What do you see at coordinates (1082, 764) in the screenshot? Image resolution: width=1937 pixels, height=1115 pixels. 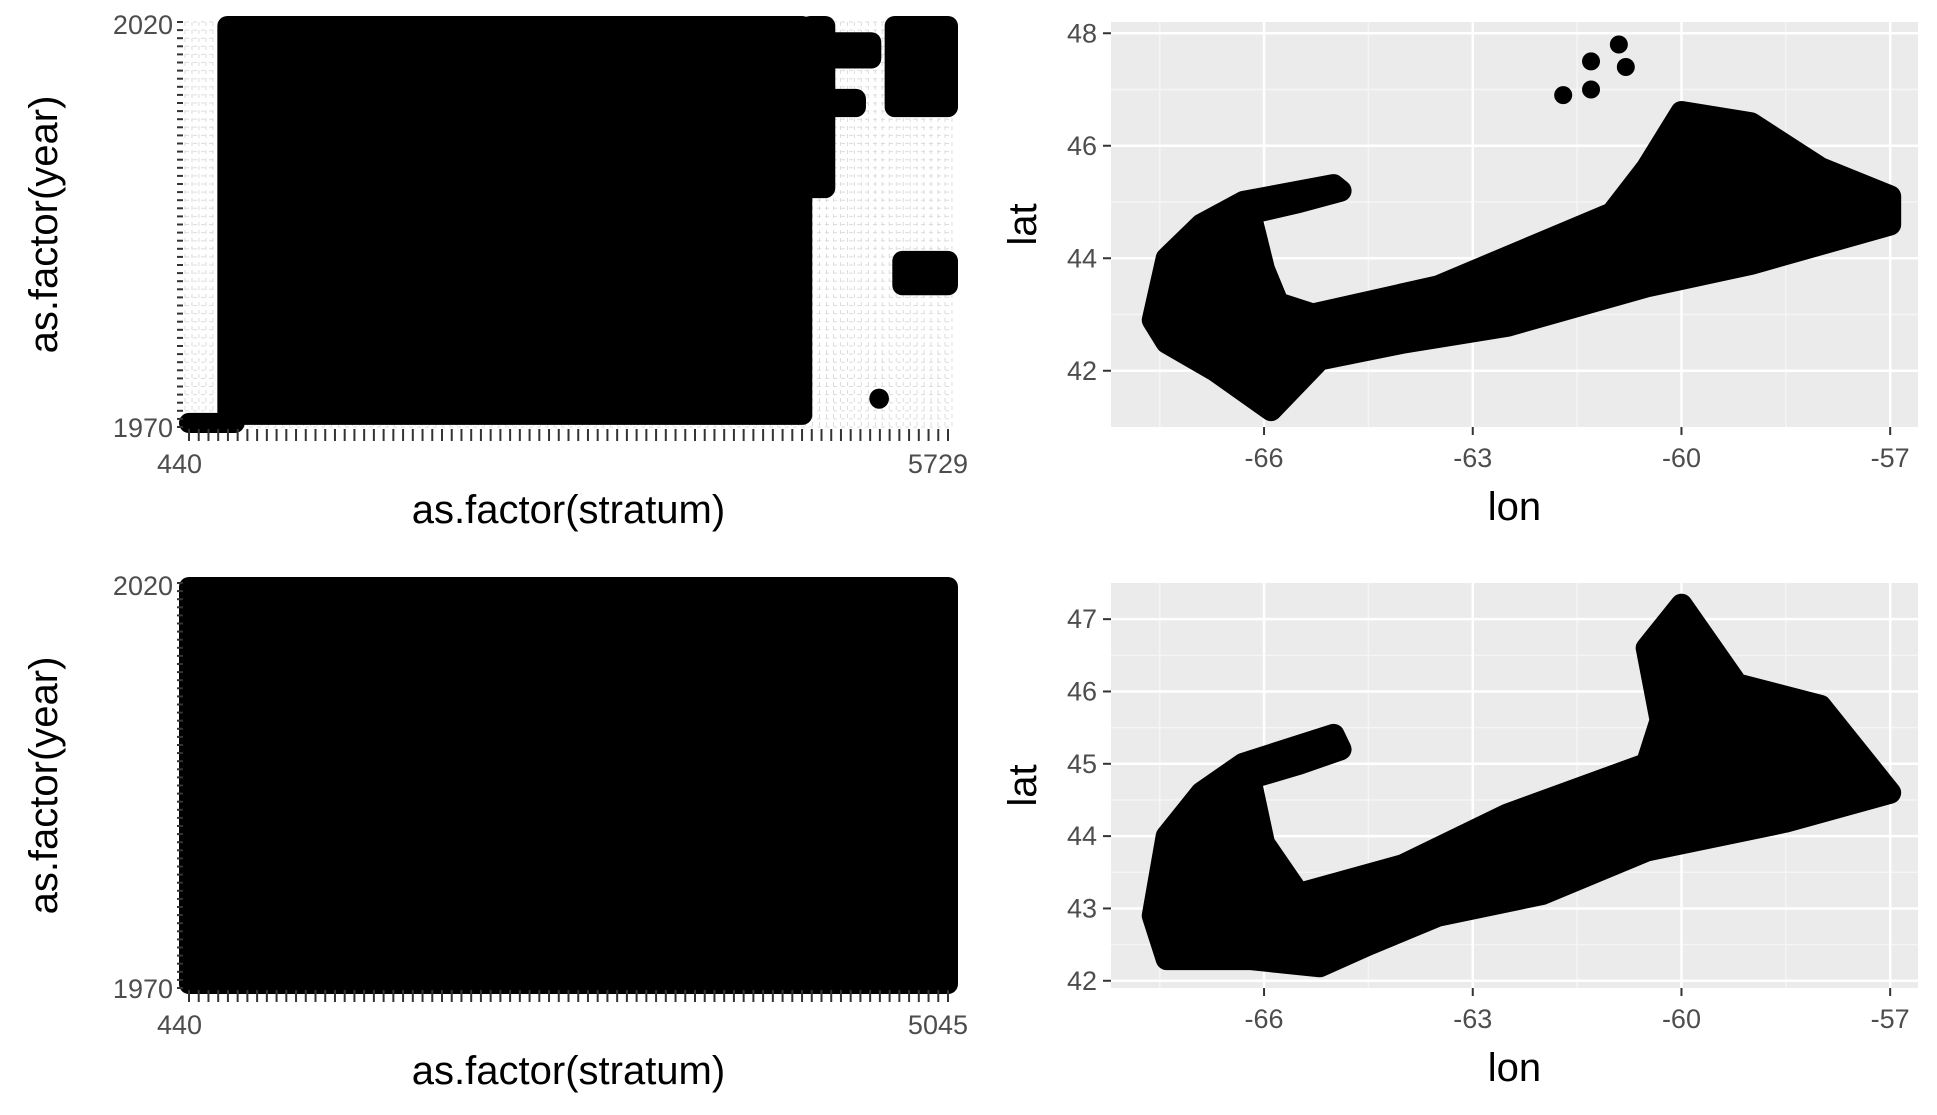 I see `y-tick-label: 45` at bounding box center [1082, 764].